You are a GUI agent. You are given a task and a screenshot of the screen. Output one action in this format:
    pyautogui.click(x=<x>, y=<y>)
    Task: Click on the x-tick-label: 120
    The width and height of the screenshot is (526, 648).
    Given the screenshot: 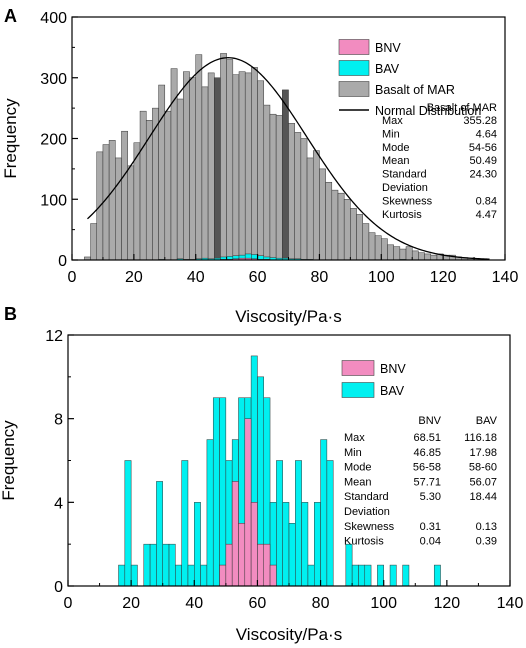 What is the action you would take?
    pyautogui.click(x=443, y=277)
    